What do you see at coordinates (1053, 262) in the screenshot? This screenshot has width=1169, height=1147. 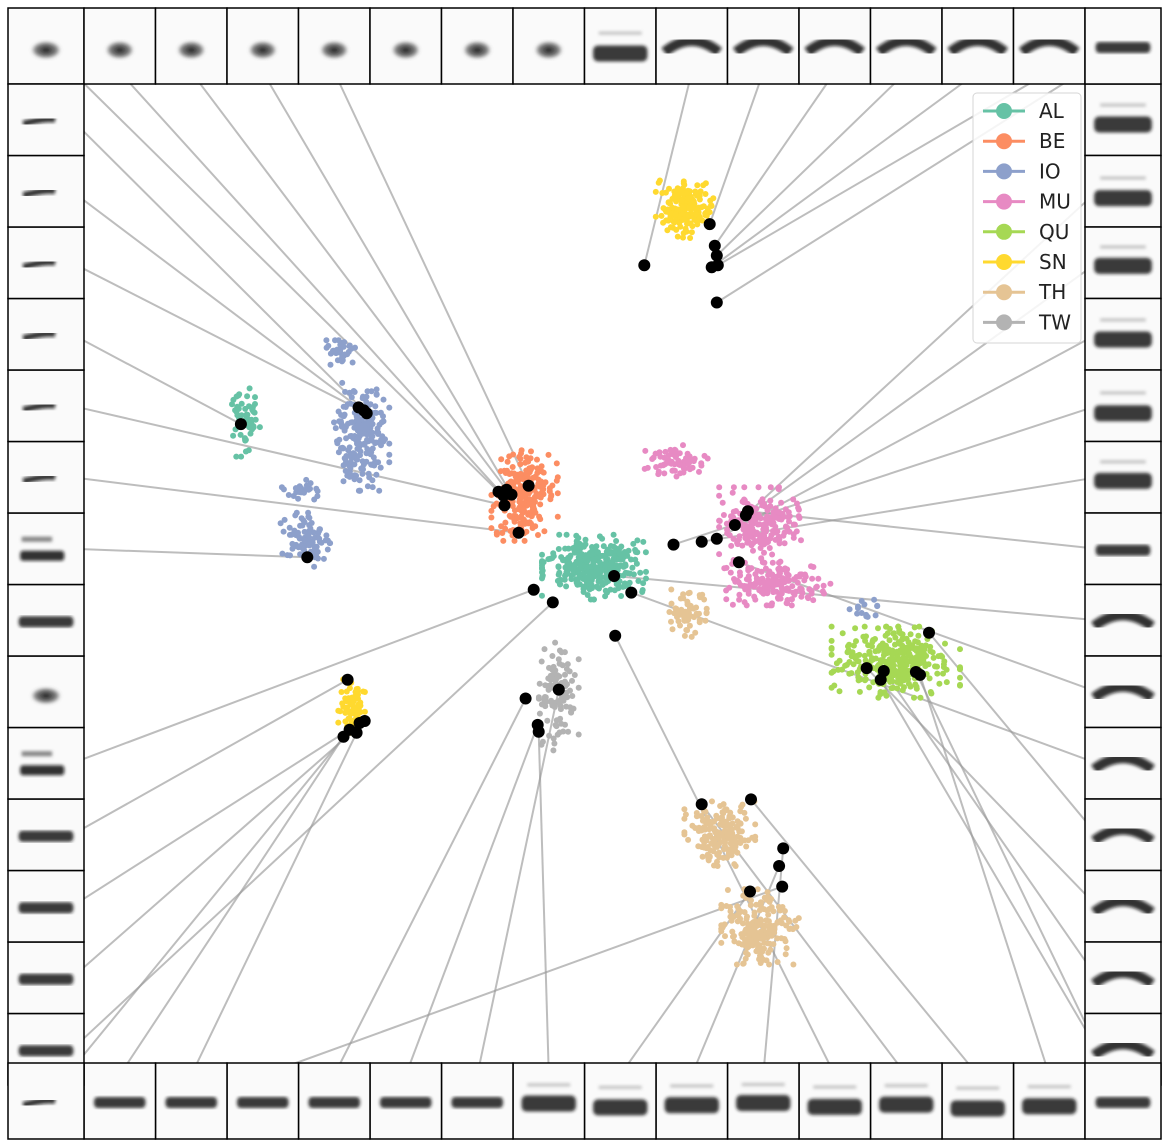 I see `legend-label: SN` at bounding box center [1053, 262].